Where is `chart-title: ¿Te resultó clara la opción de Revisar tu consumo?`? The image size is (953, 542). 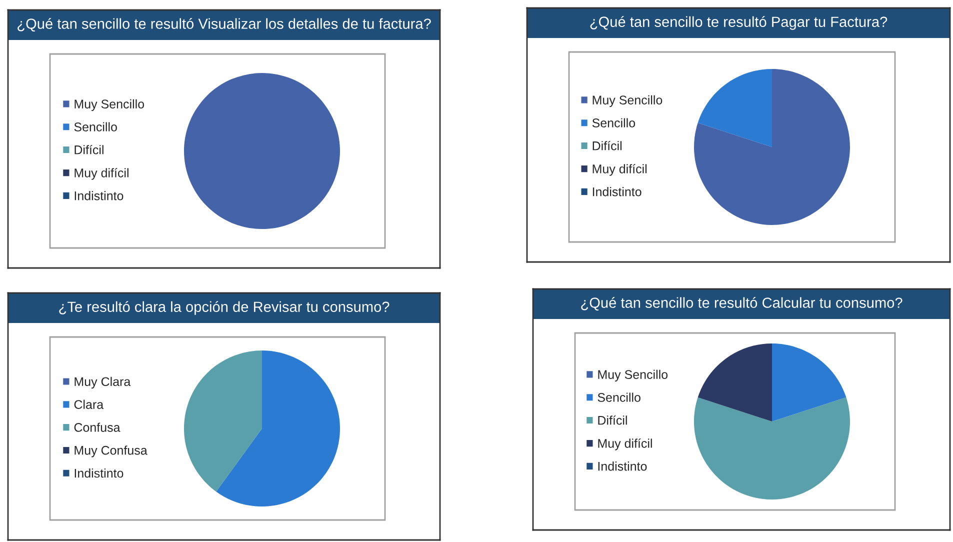
chart-title: ¿Te resultó clara la opción de Revisar tu consumo? is located at coordinates (224, 308).